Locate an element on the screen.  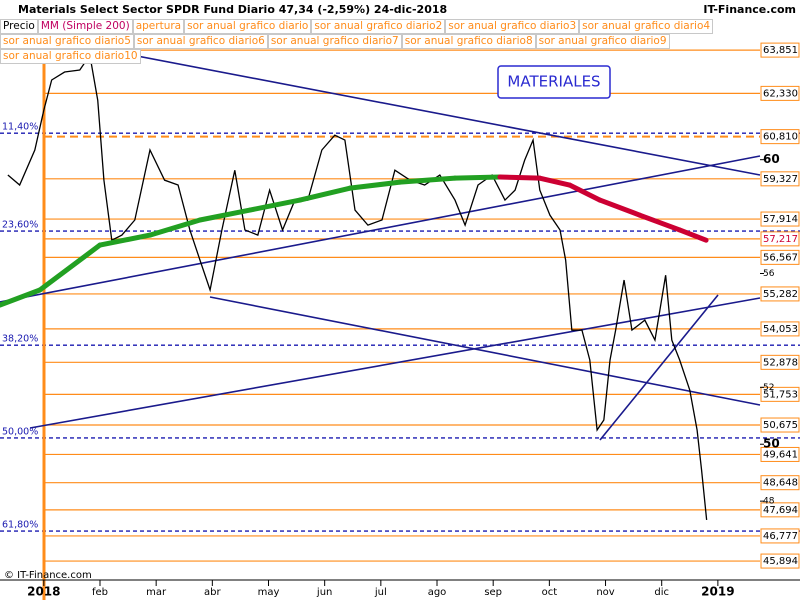
level-label: 49,641 is located at coordinates (780, 454).